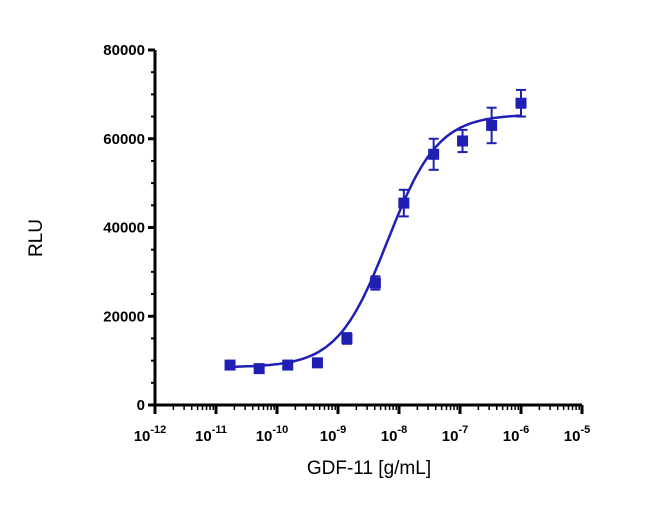 The width and height of the screenshot is (650, 517). What do you see at coordinates (124, 139) in the screenshot?
I see `y-tick-label: 60000` at bounding box center [124, 139].